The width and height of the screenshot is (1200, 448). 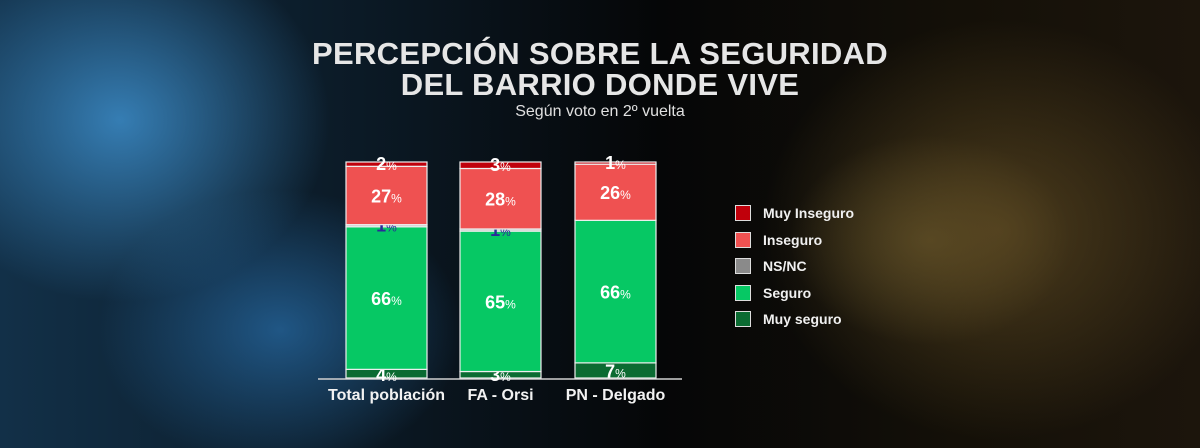 What do you see at coordinates (787, 292) in the screenshot?
I see `legend-label: Seguro` at bounding box center [787, 292].